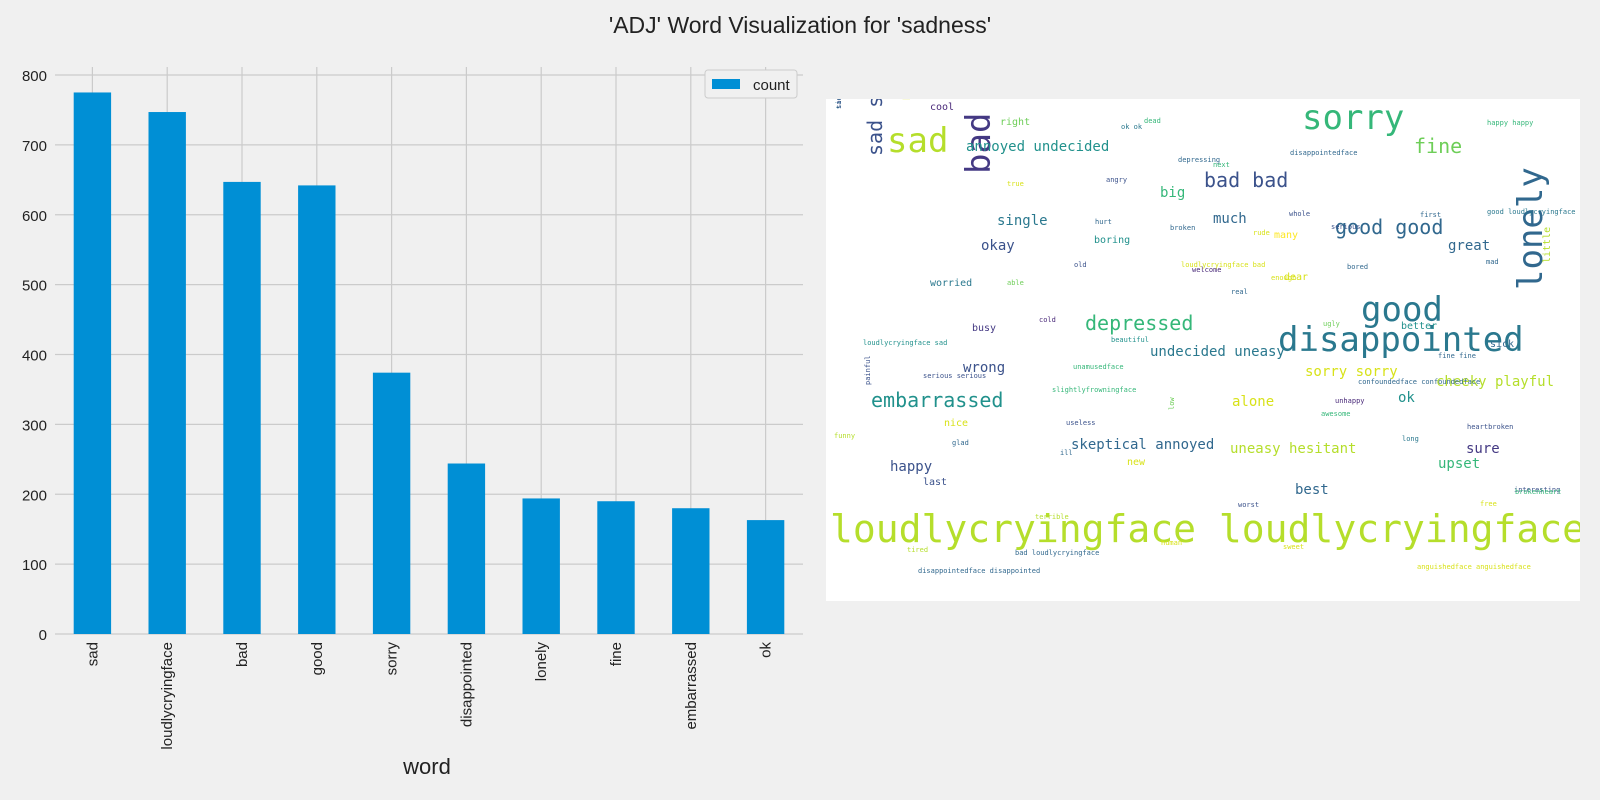  What do you see at coordinates (1502, 344) in the screenshot?
I see `wordcloud-word: sick` at bounding box center [1502, 344].